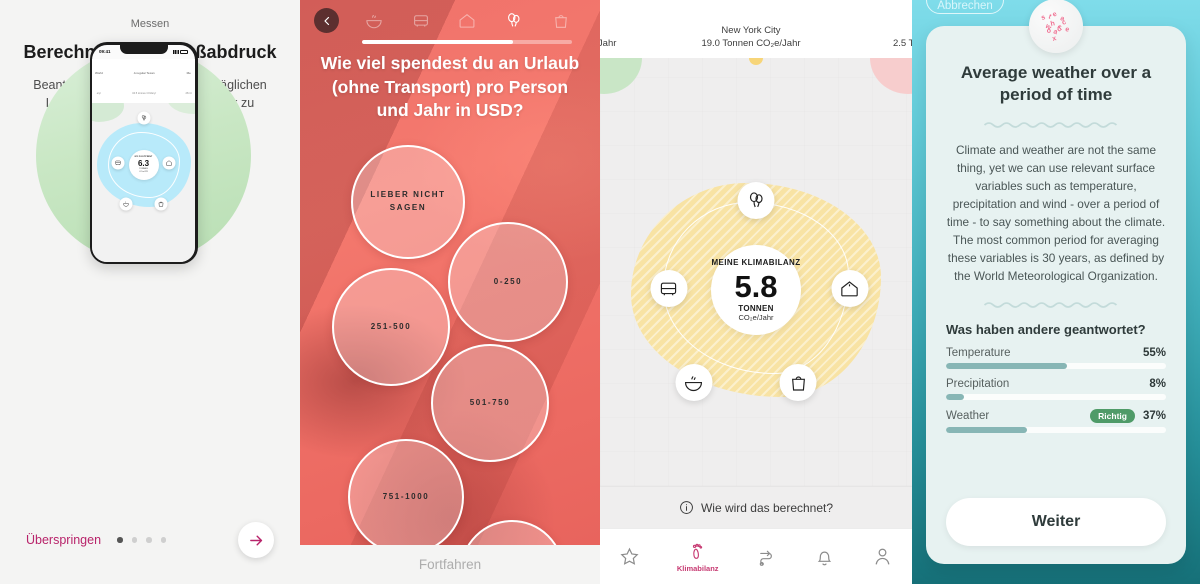  I want to click on nav-item-profile, so click(882, 556).